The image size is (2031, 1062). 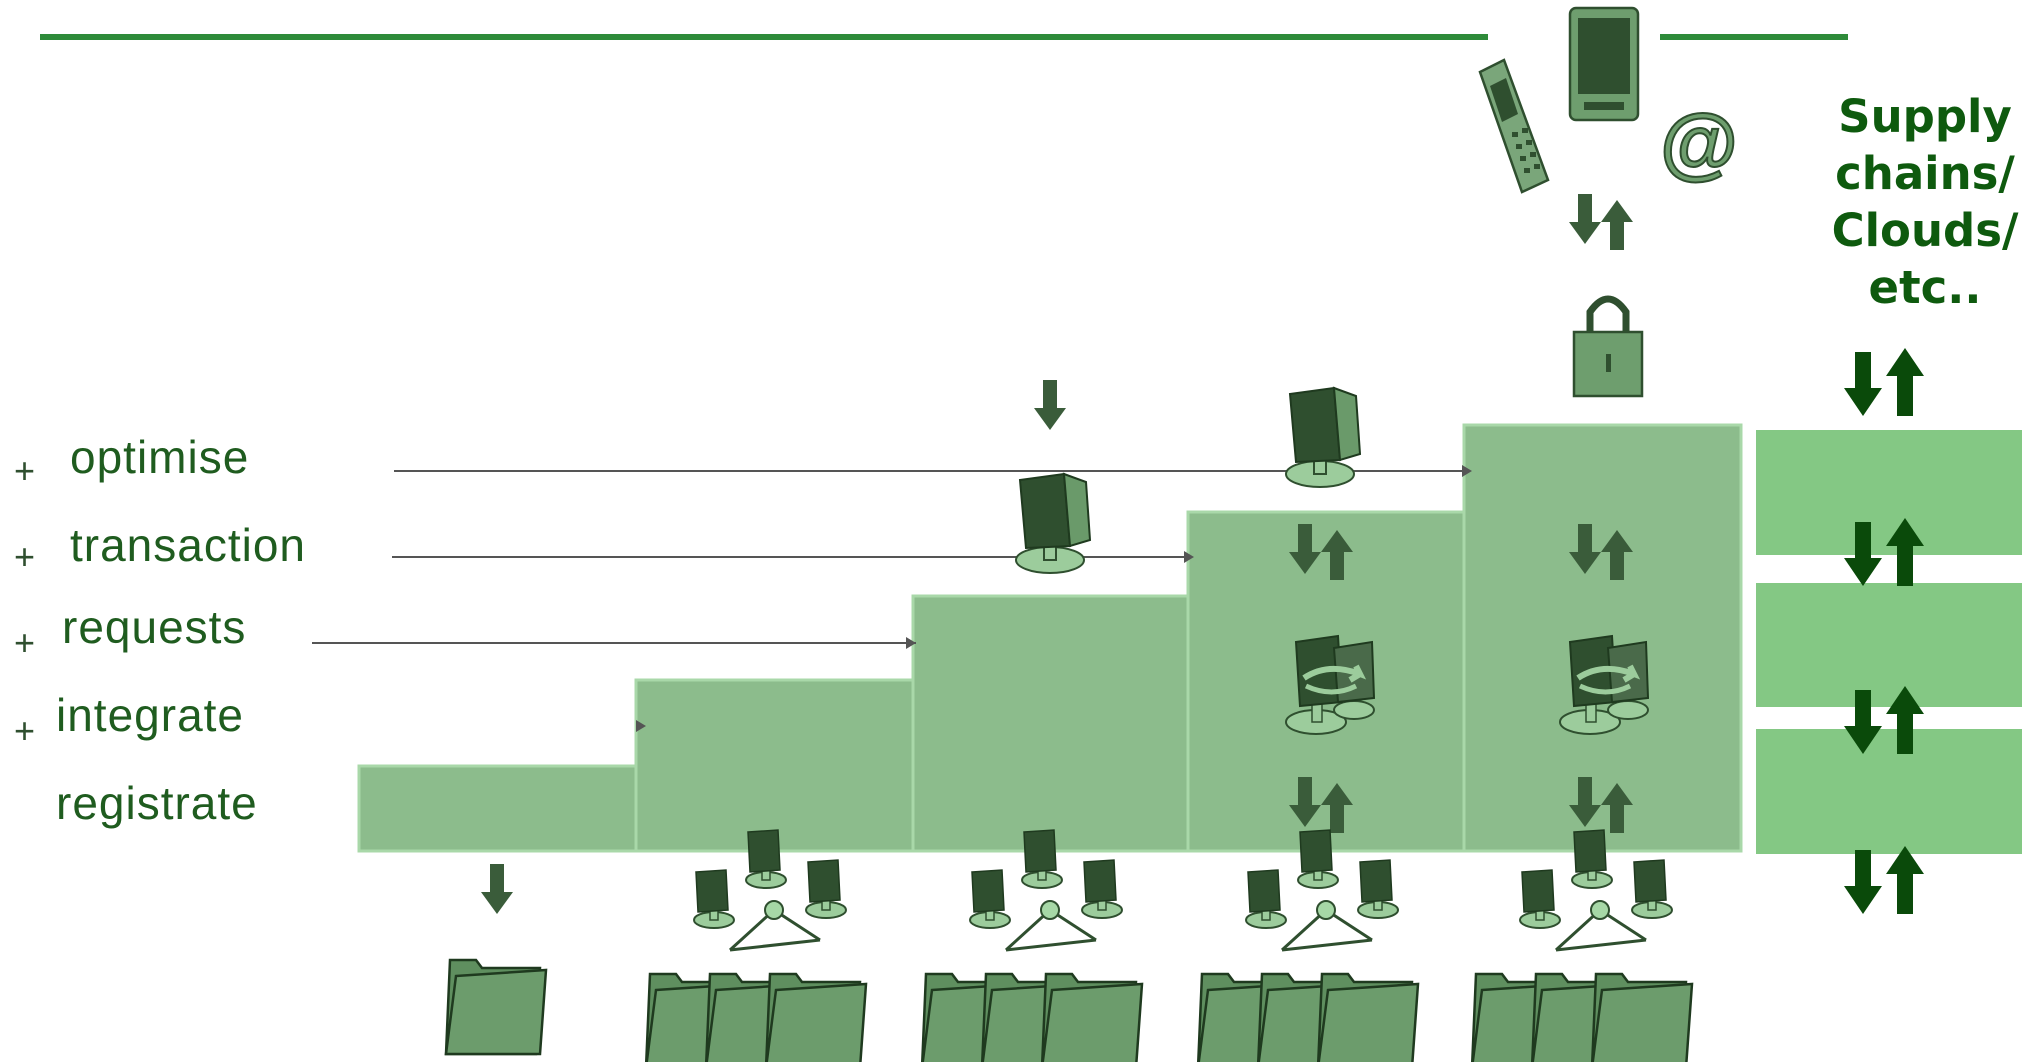 I want to click on side-title-line: chains/, so click(x=1925, y=173).